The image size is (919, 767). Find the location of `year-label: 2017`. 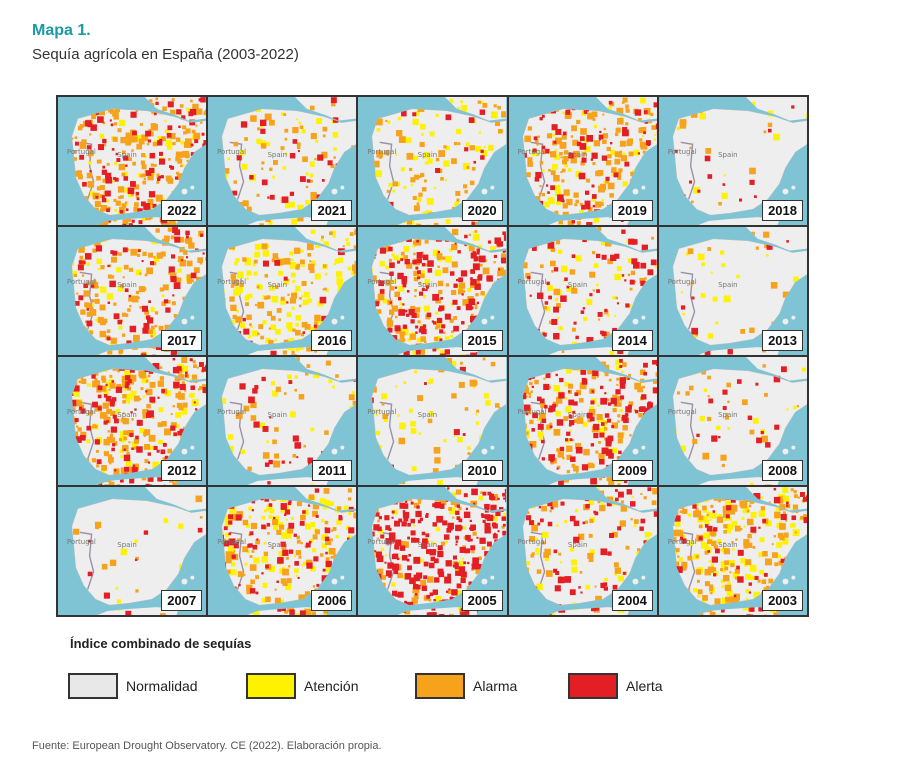

year-label: 2017 is located at coordinates (182, 340).